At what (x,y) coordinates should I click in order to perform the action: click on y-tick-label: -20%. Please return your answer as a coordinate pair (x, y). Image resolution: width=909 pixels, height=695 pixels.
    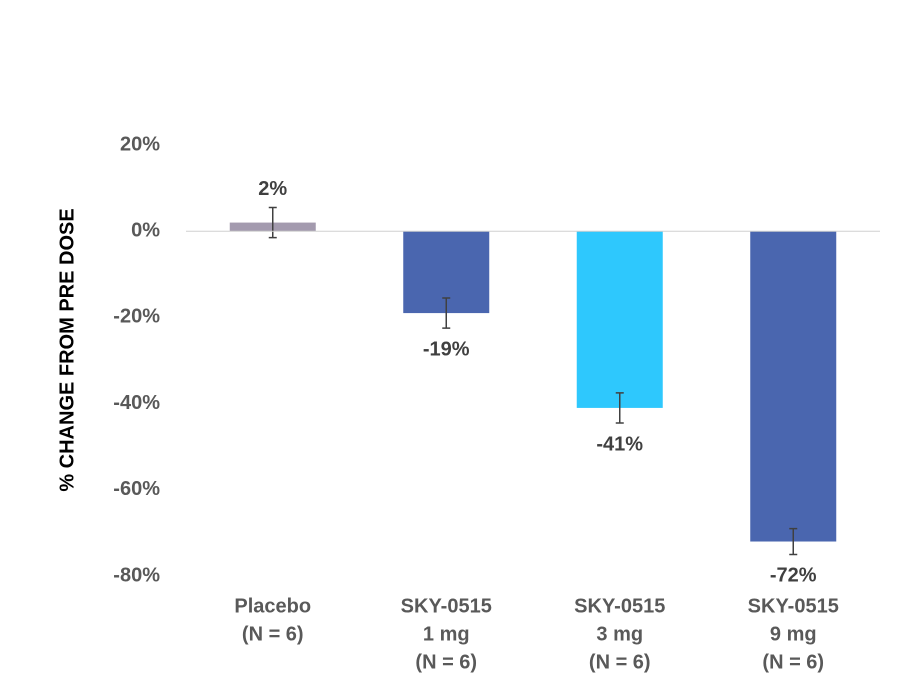
    Looking at the image, I should click on (136, 317).